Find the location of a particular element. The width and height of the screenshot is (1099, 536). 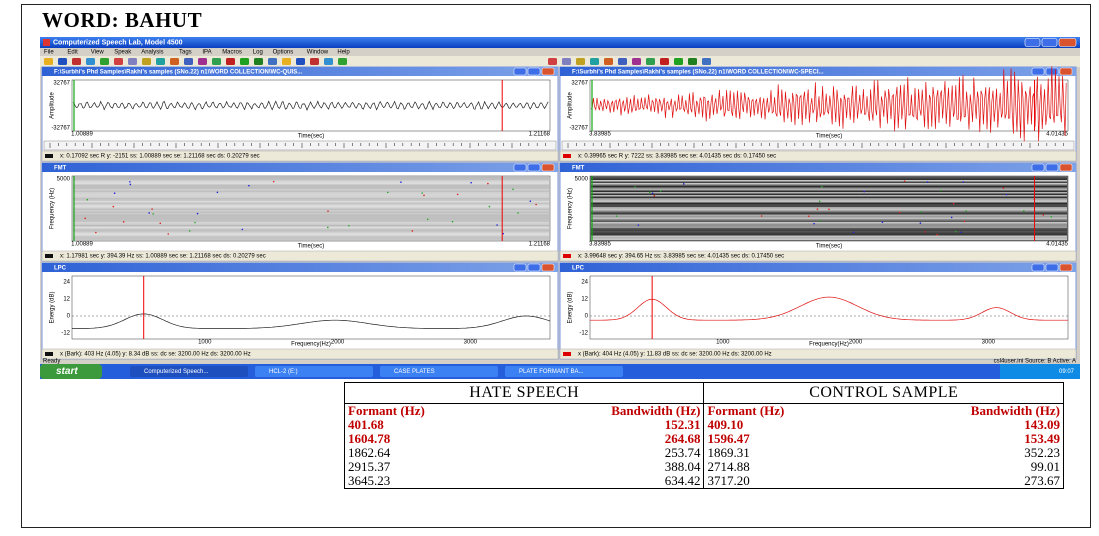

minimize-button is located at coordinates (1032, 42).